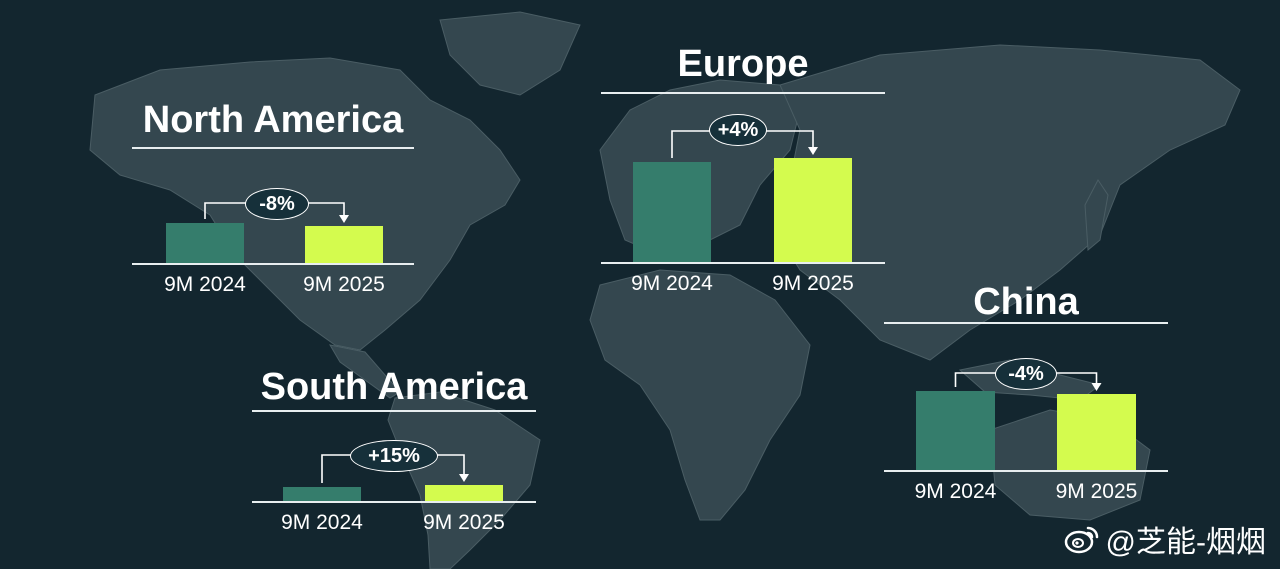  What do you see at coordinates (1026, 374) in the screenshot?
I see `change-percentage-badge: -4%` at bounding box center [1026, 374].